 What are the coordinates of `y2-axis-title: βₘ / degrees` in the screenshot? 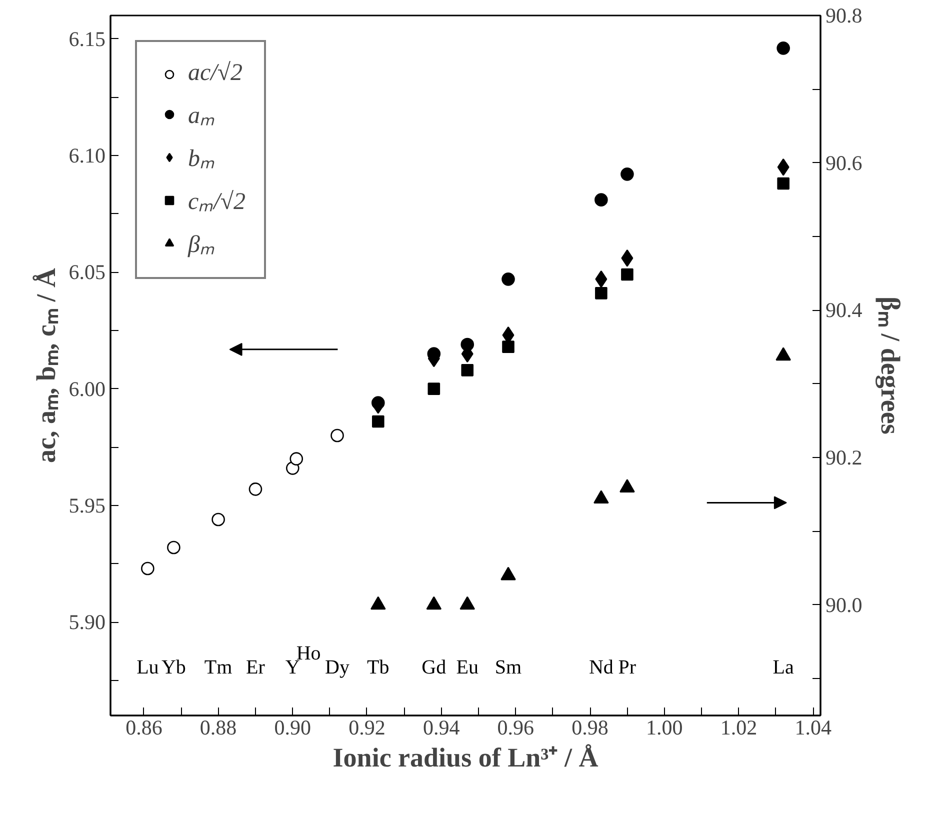 It's located at (890, 365).